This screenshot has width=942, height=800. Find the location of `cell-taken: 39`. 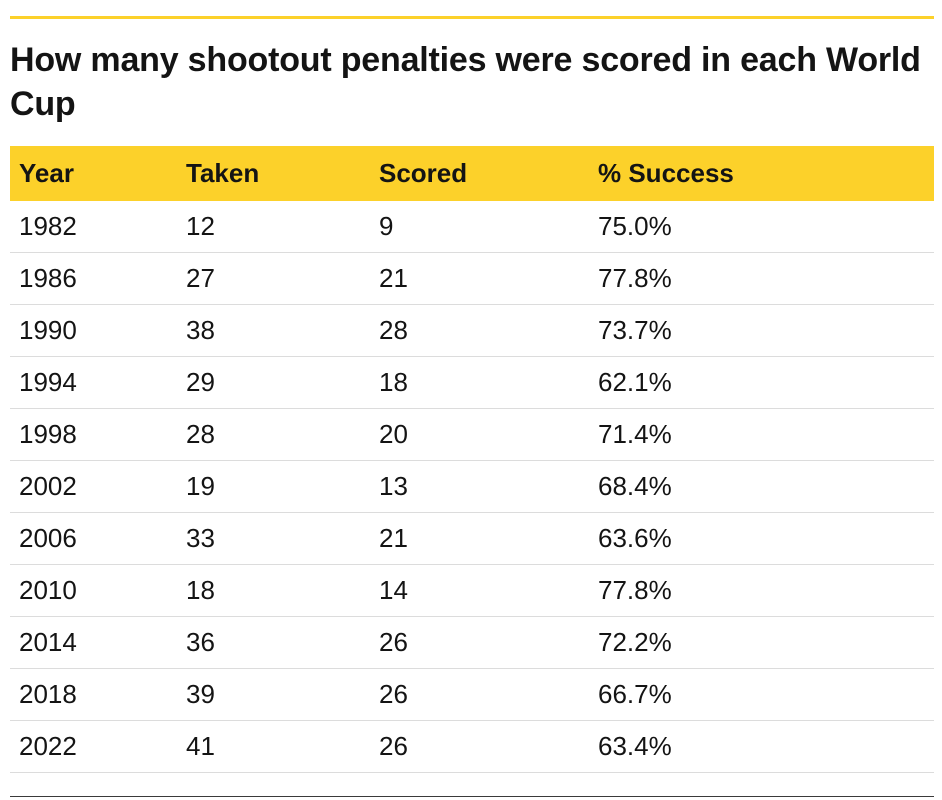

cell-taken: 39 is located at coordinates (273, 694).